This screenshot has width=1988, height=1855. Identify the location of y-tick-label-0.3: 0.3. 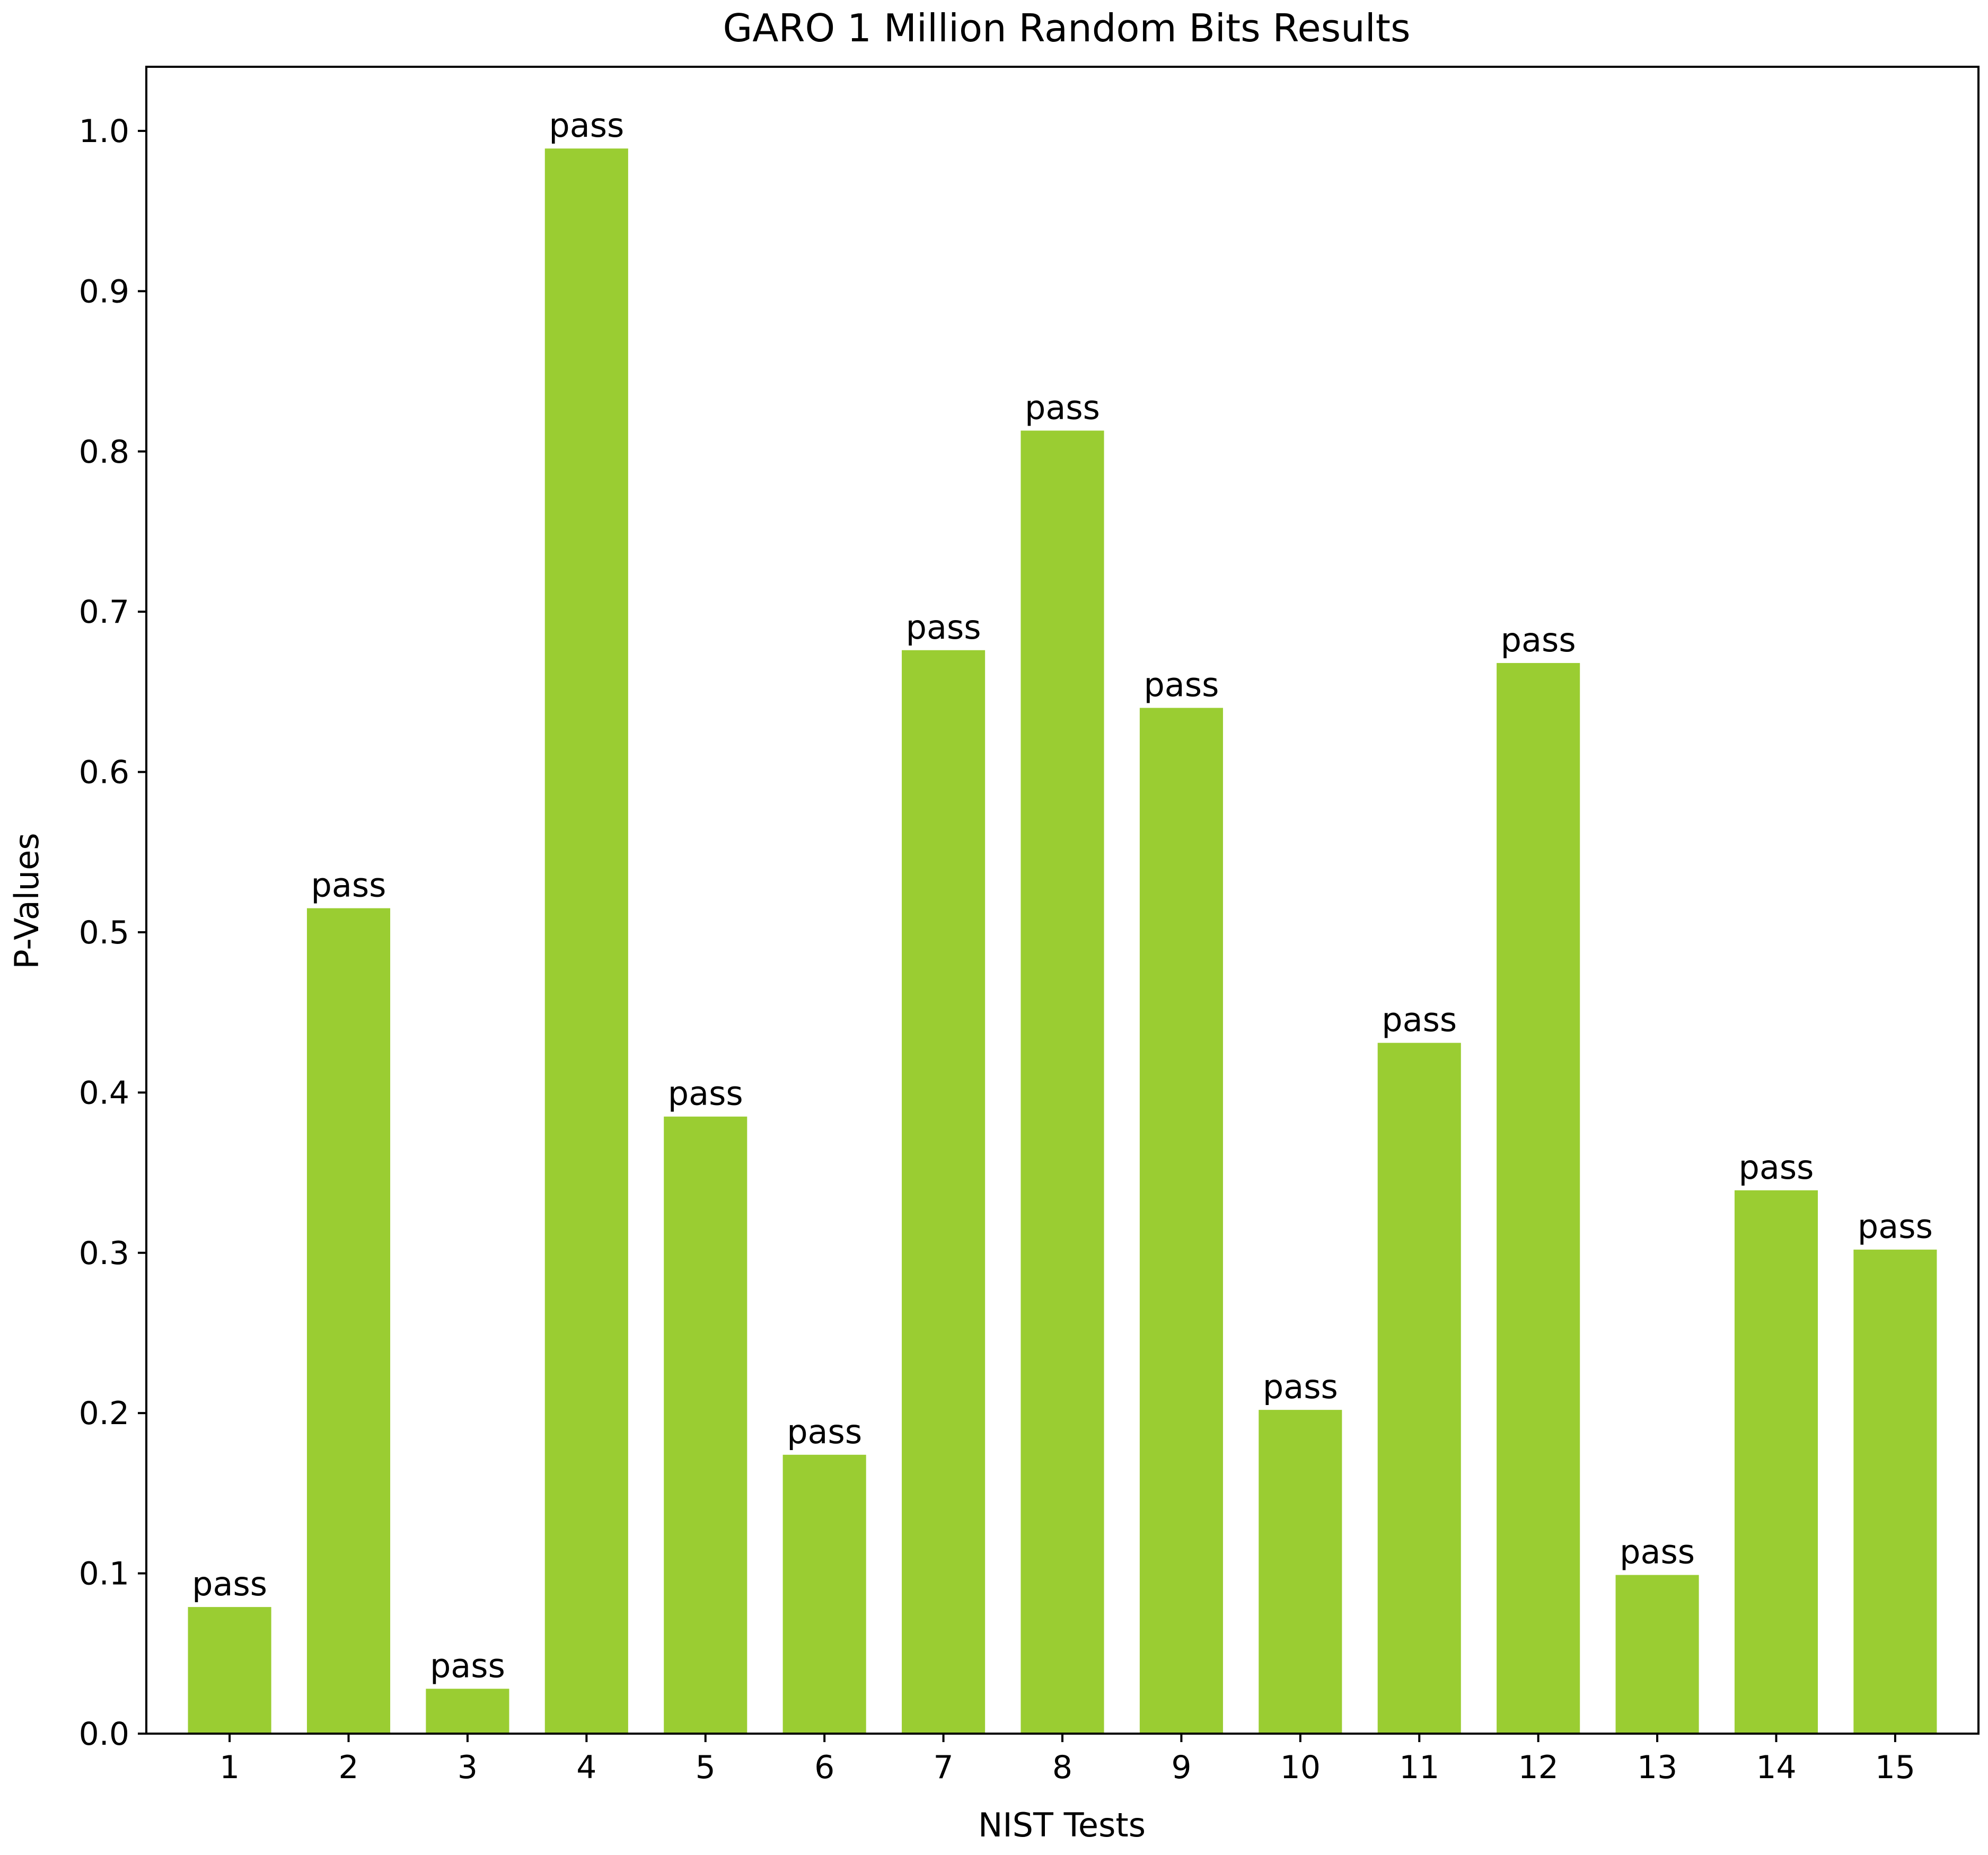
(104, 1254).